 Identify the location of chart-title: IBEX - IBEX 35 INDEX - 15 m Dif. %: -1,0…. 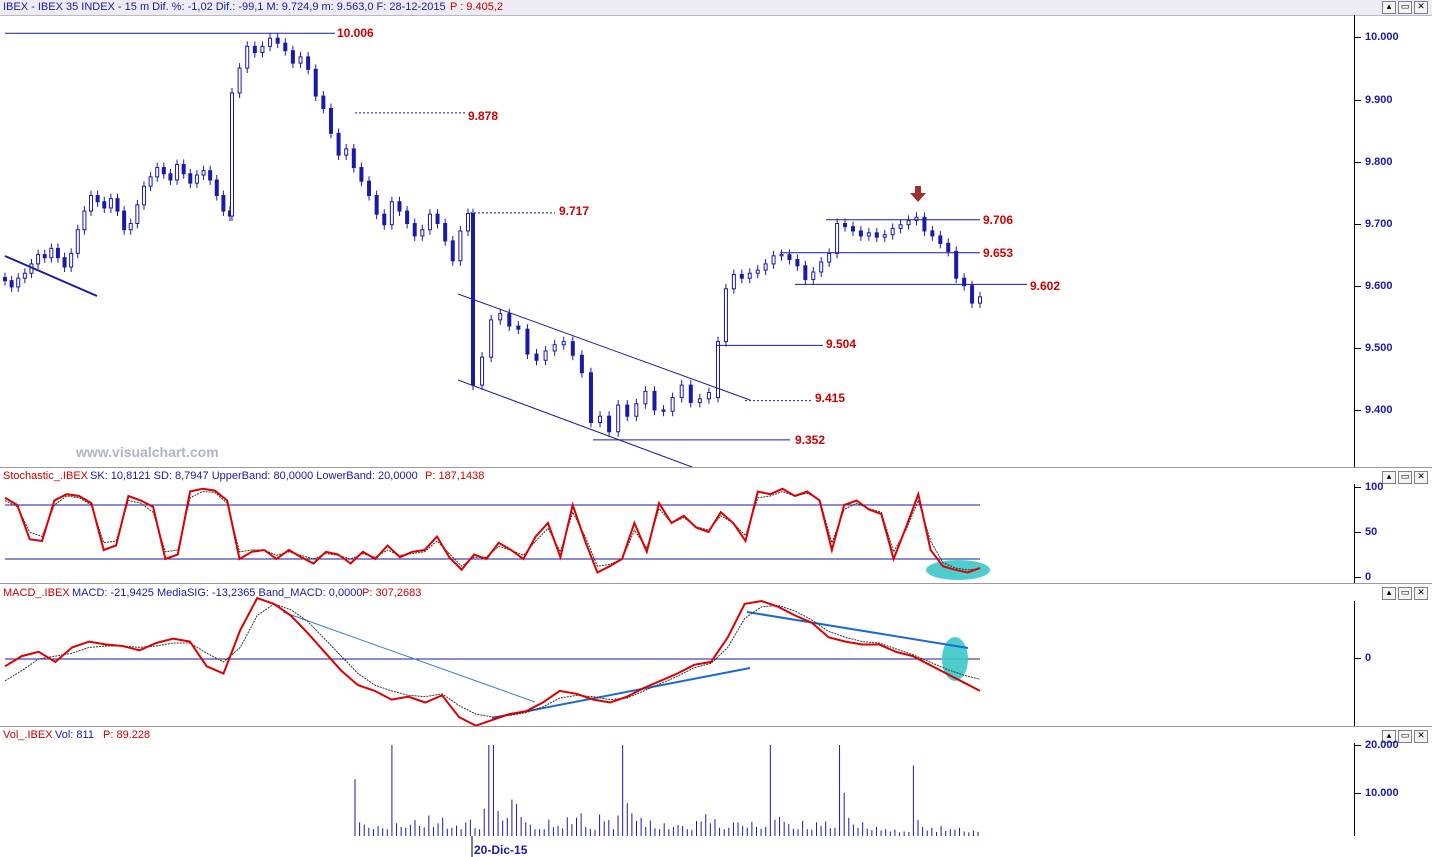
(224, 7).